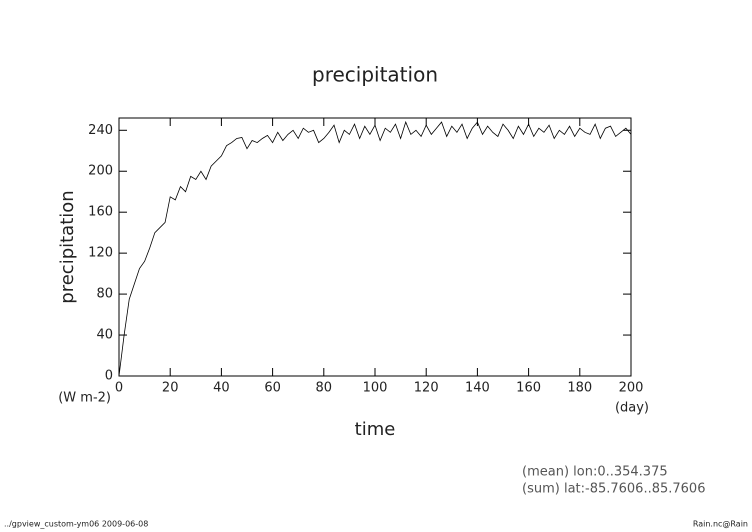 This screenshot has height=532, width=752. What do you see at coordinates (426, 388) in the screenshot?
I see `x-tick-label: 120` at bounding box center [426, 388].